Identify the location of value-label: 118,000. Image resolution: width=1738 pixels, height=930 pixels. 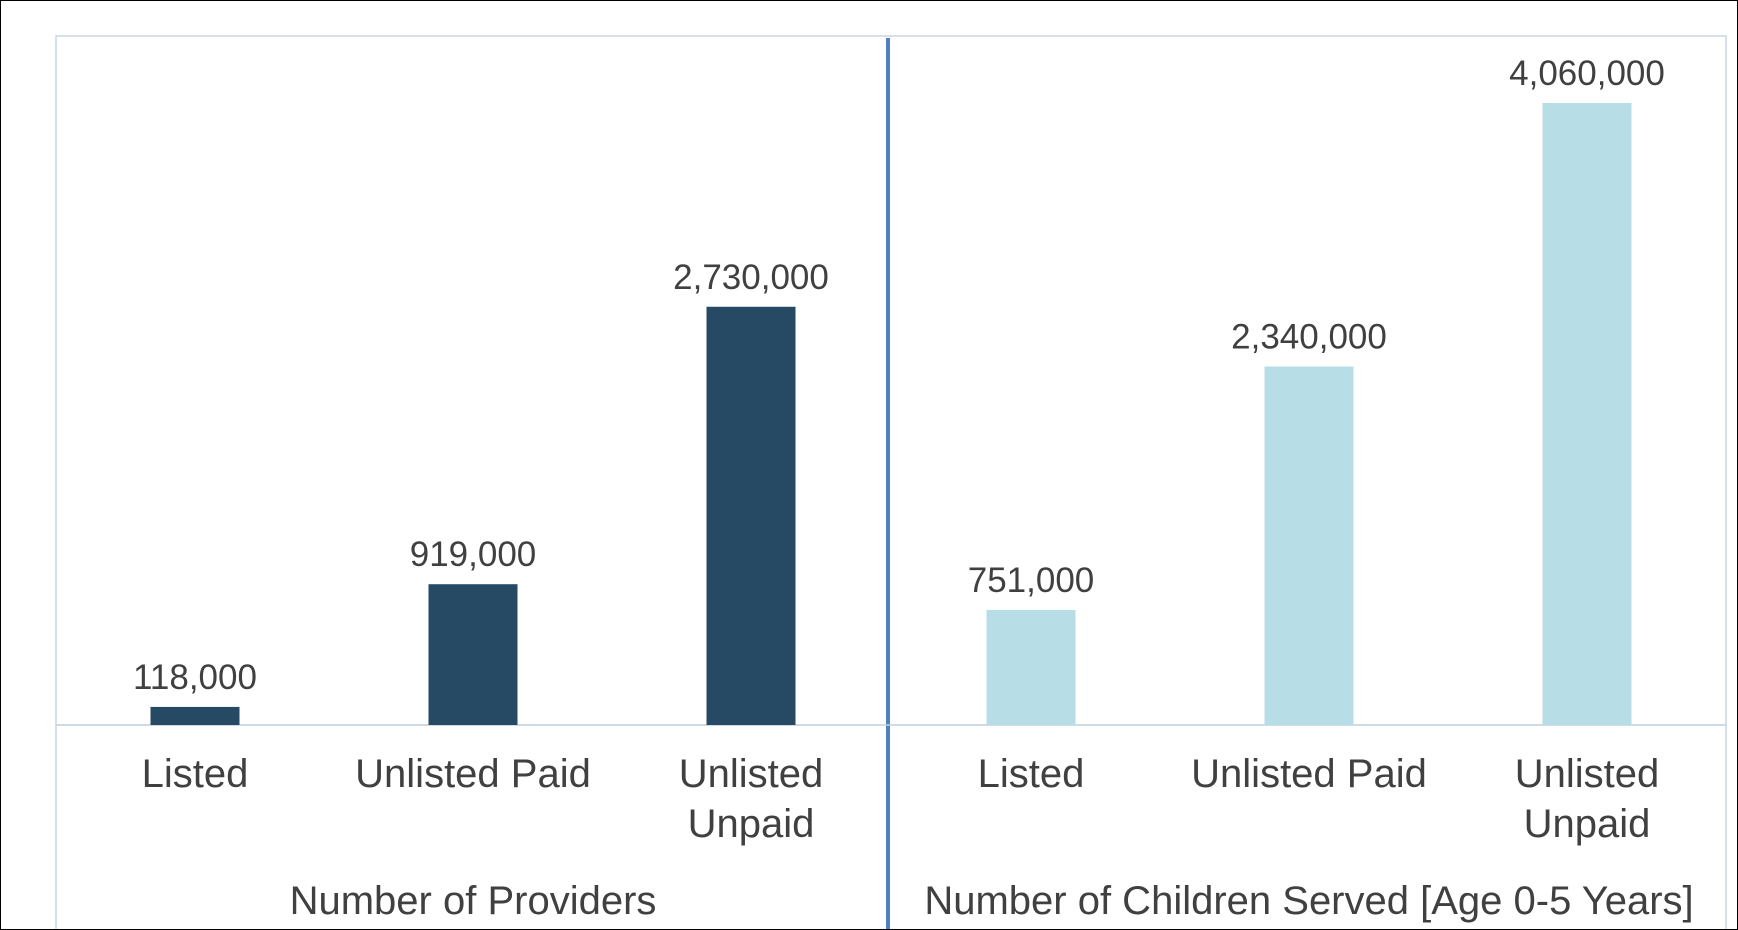
(195, 677).